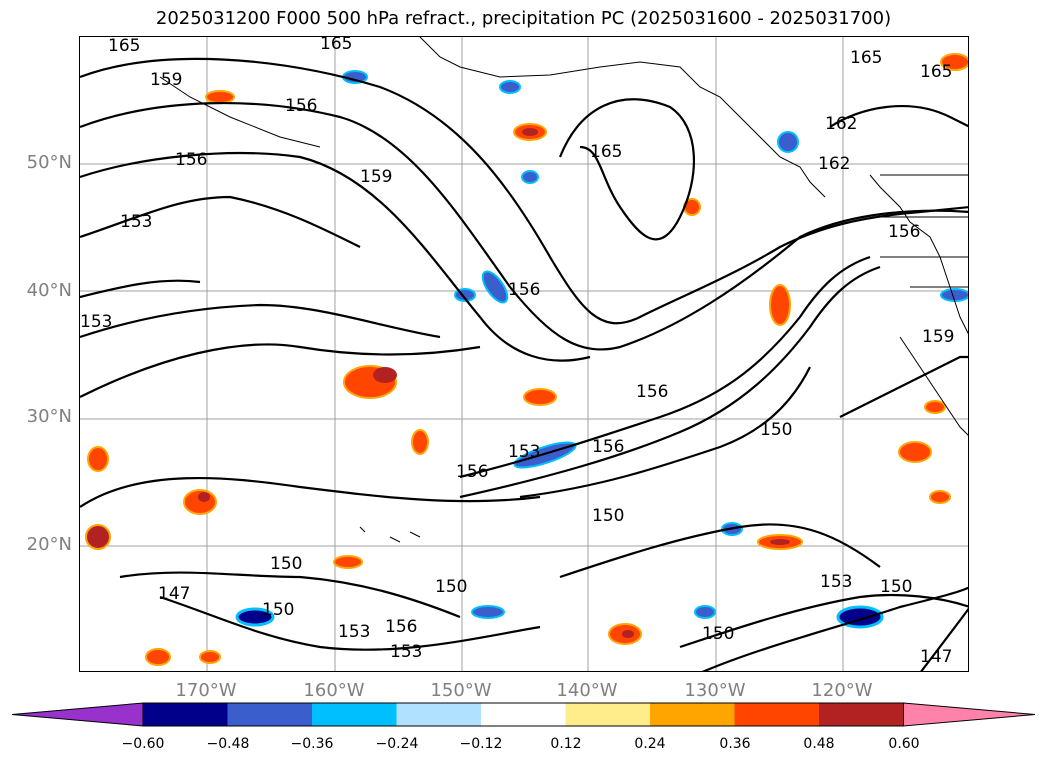 Image resolution: width=1047 pixels, height=765 pixels. I want to click on lon-label-120w: 120°W, so click(842, 690).